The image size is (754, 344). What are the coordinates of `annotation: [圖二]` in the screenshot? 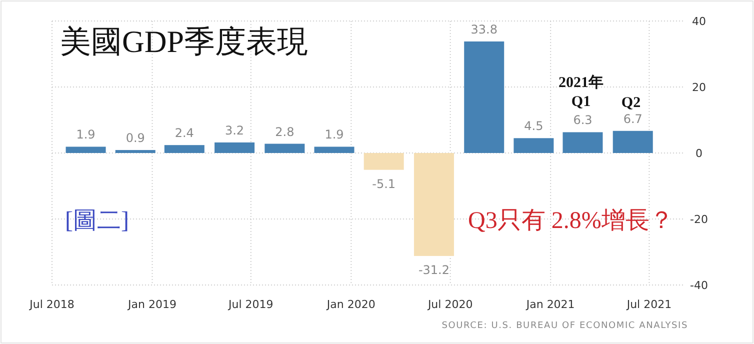 It's located at (97, 221).